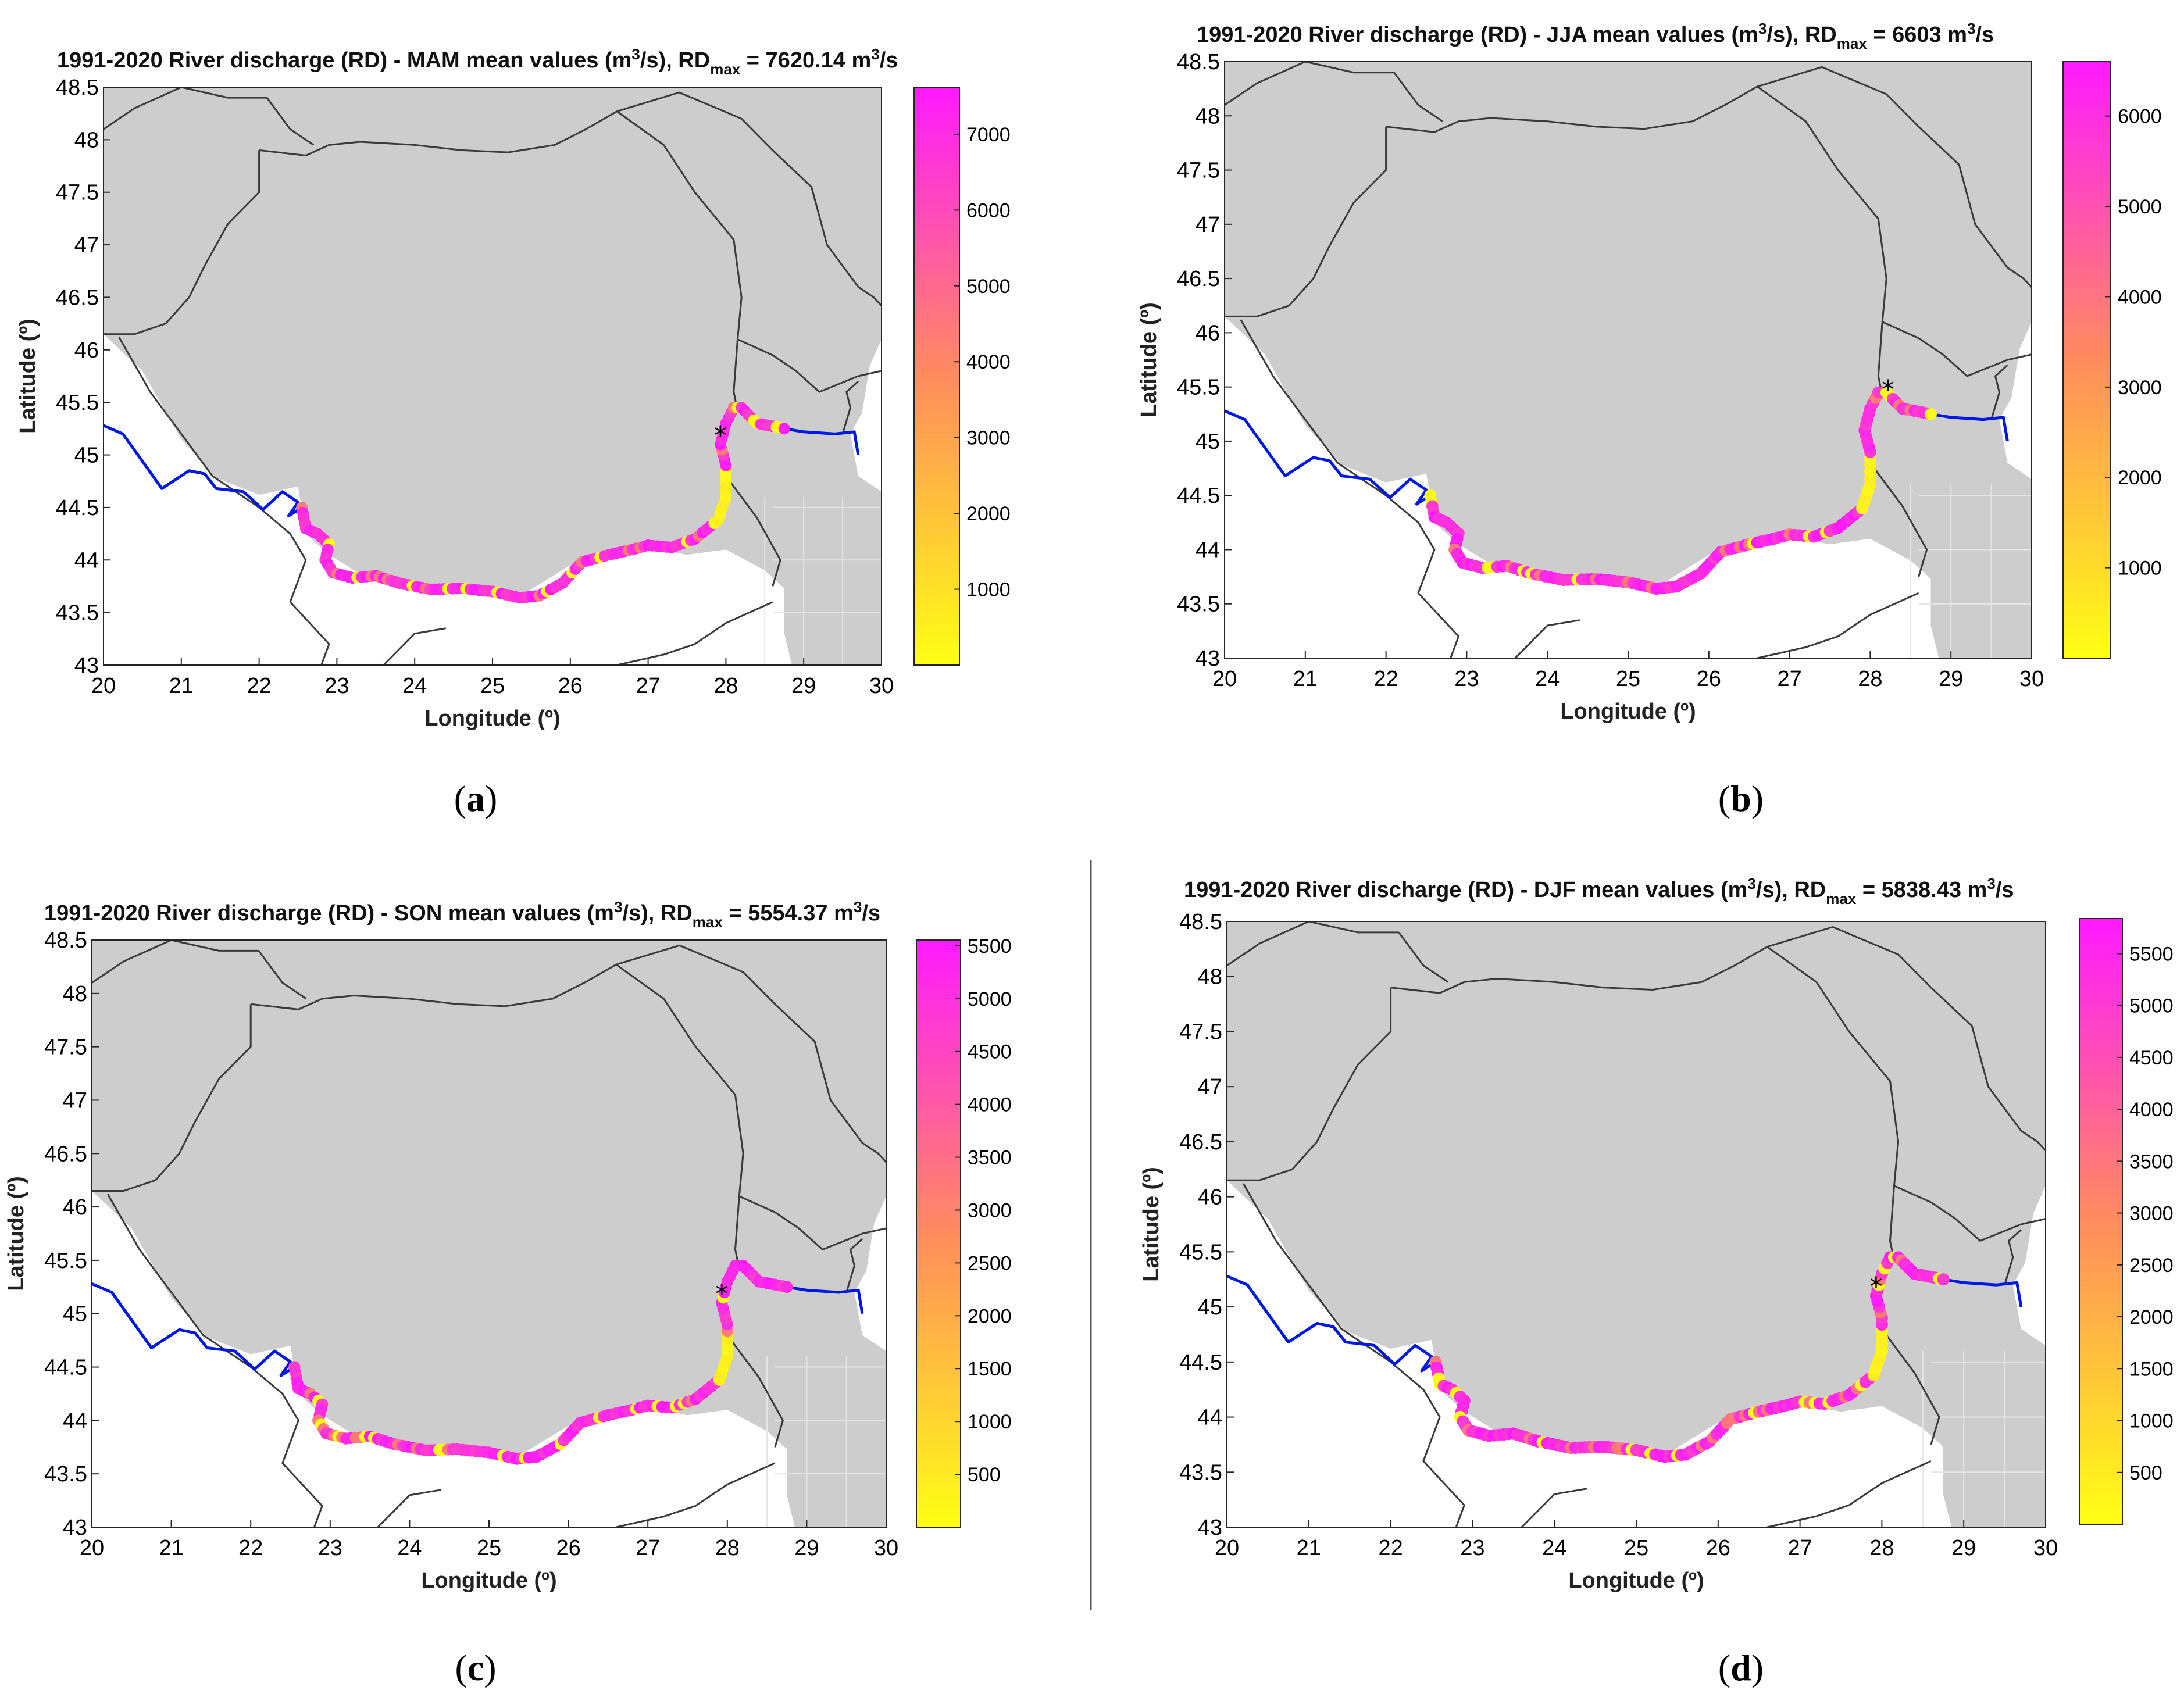  What do you see at coordinates (203, 470) in the screenshot?
I see `danube-river-line` at bounding box center [203, 470].